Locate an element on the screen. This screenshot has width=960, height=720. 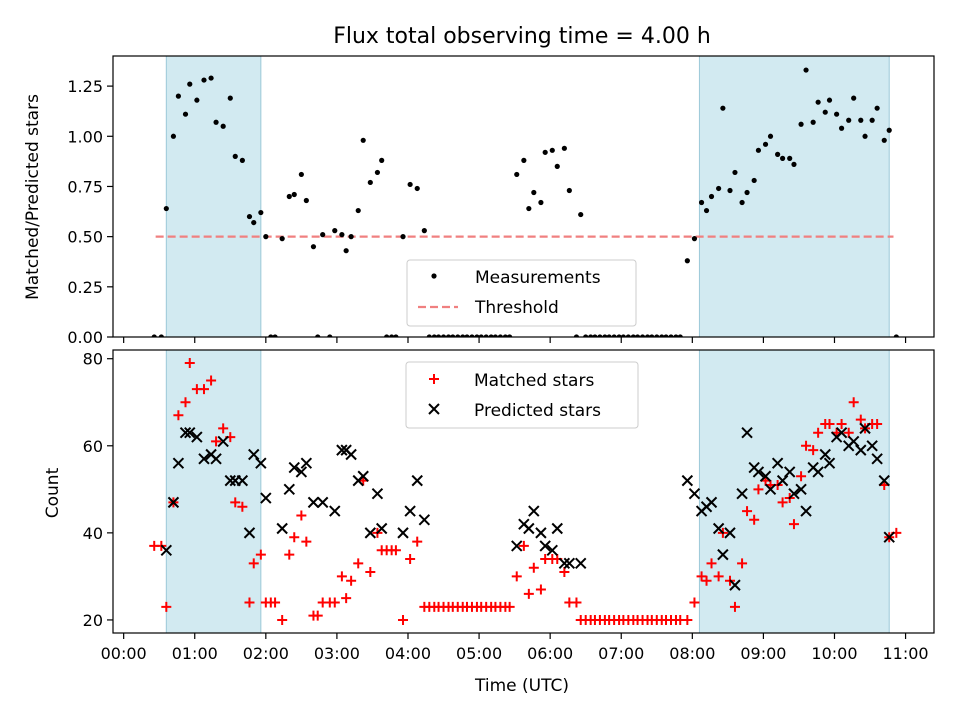
legend-label-predicted: Predicted stars is located at coordinates (537, 411).